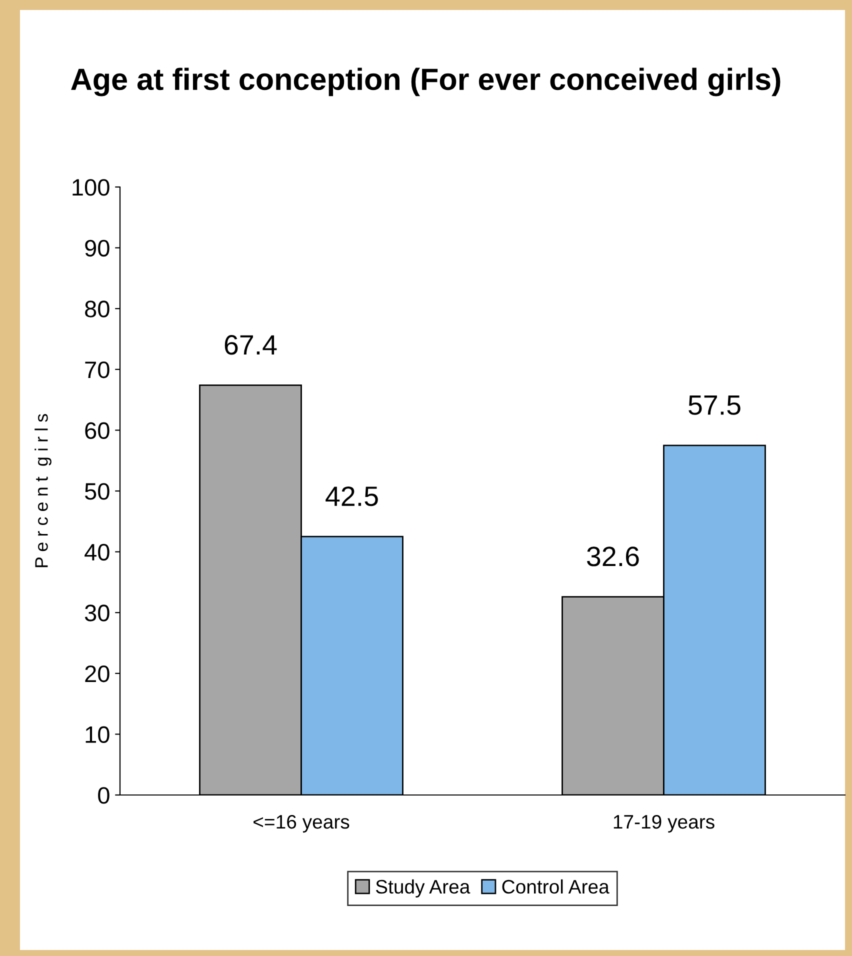  Describe the element at coordinates (714, 405) in the screenshot. I see `data-label: 57.5` at that location.